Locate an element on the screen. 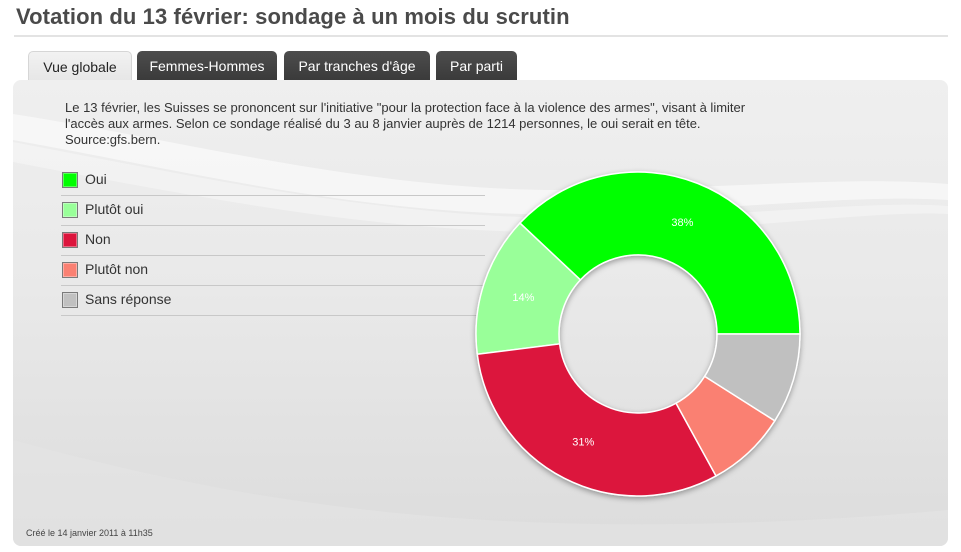 This screenshot has width=961, height=552. slice-value-label: 14% is located at coordinates (523, 298).